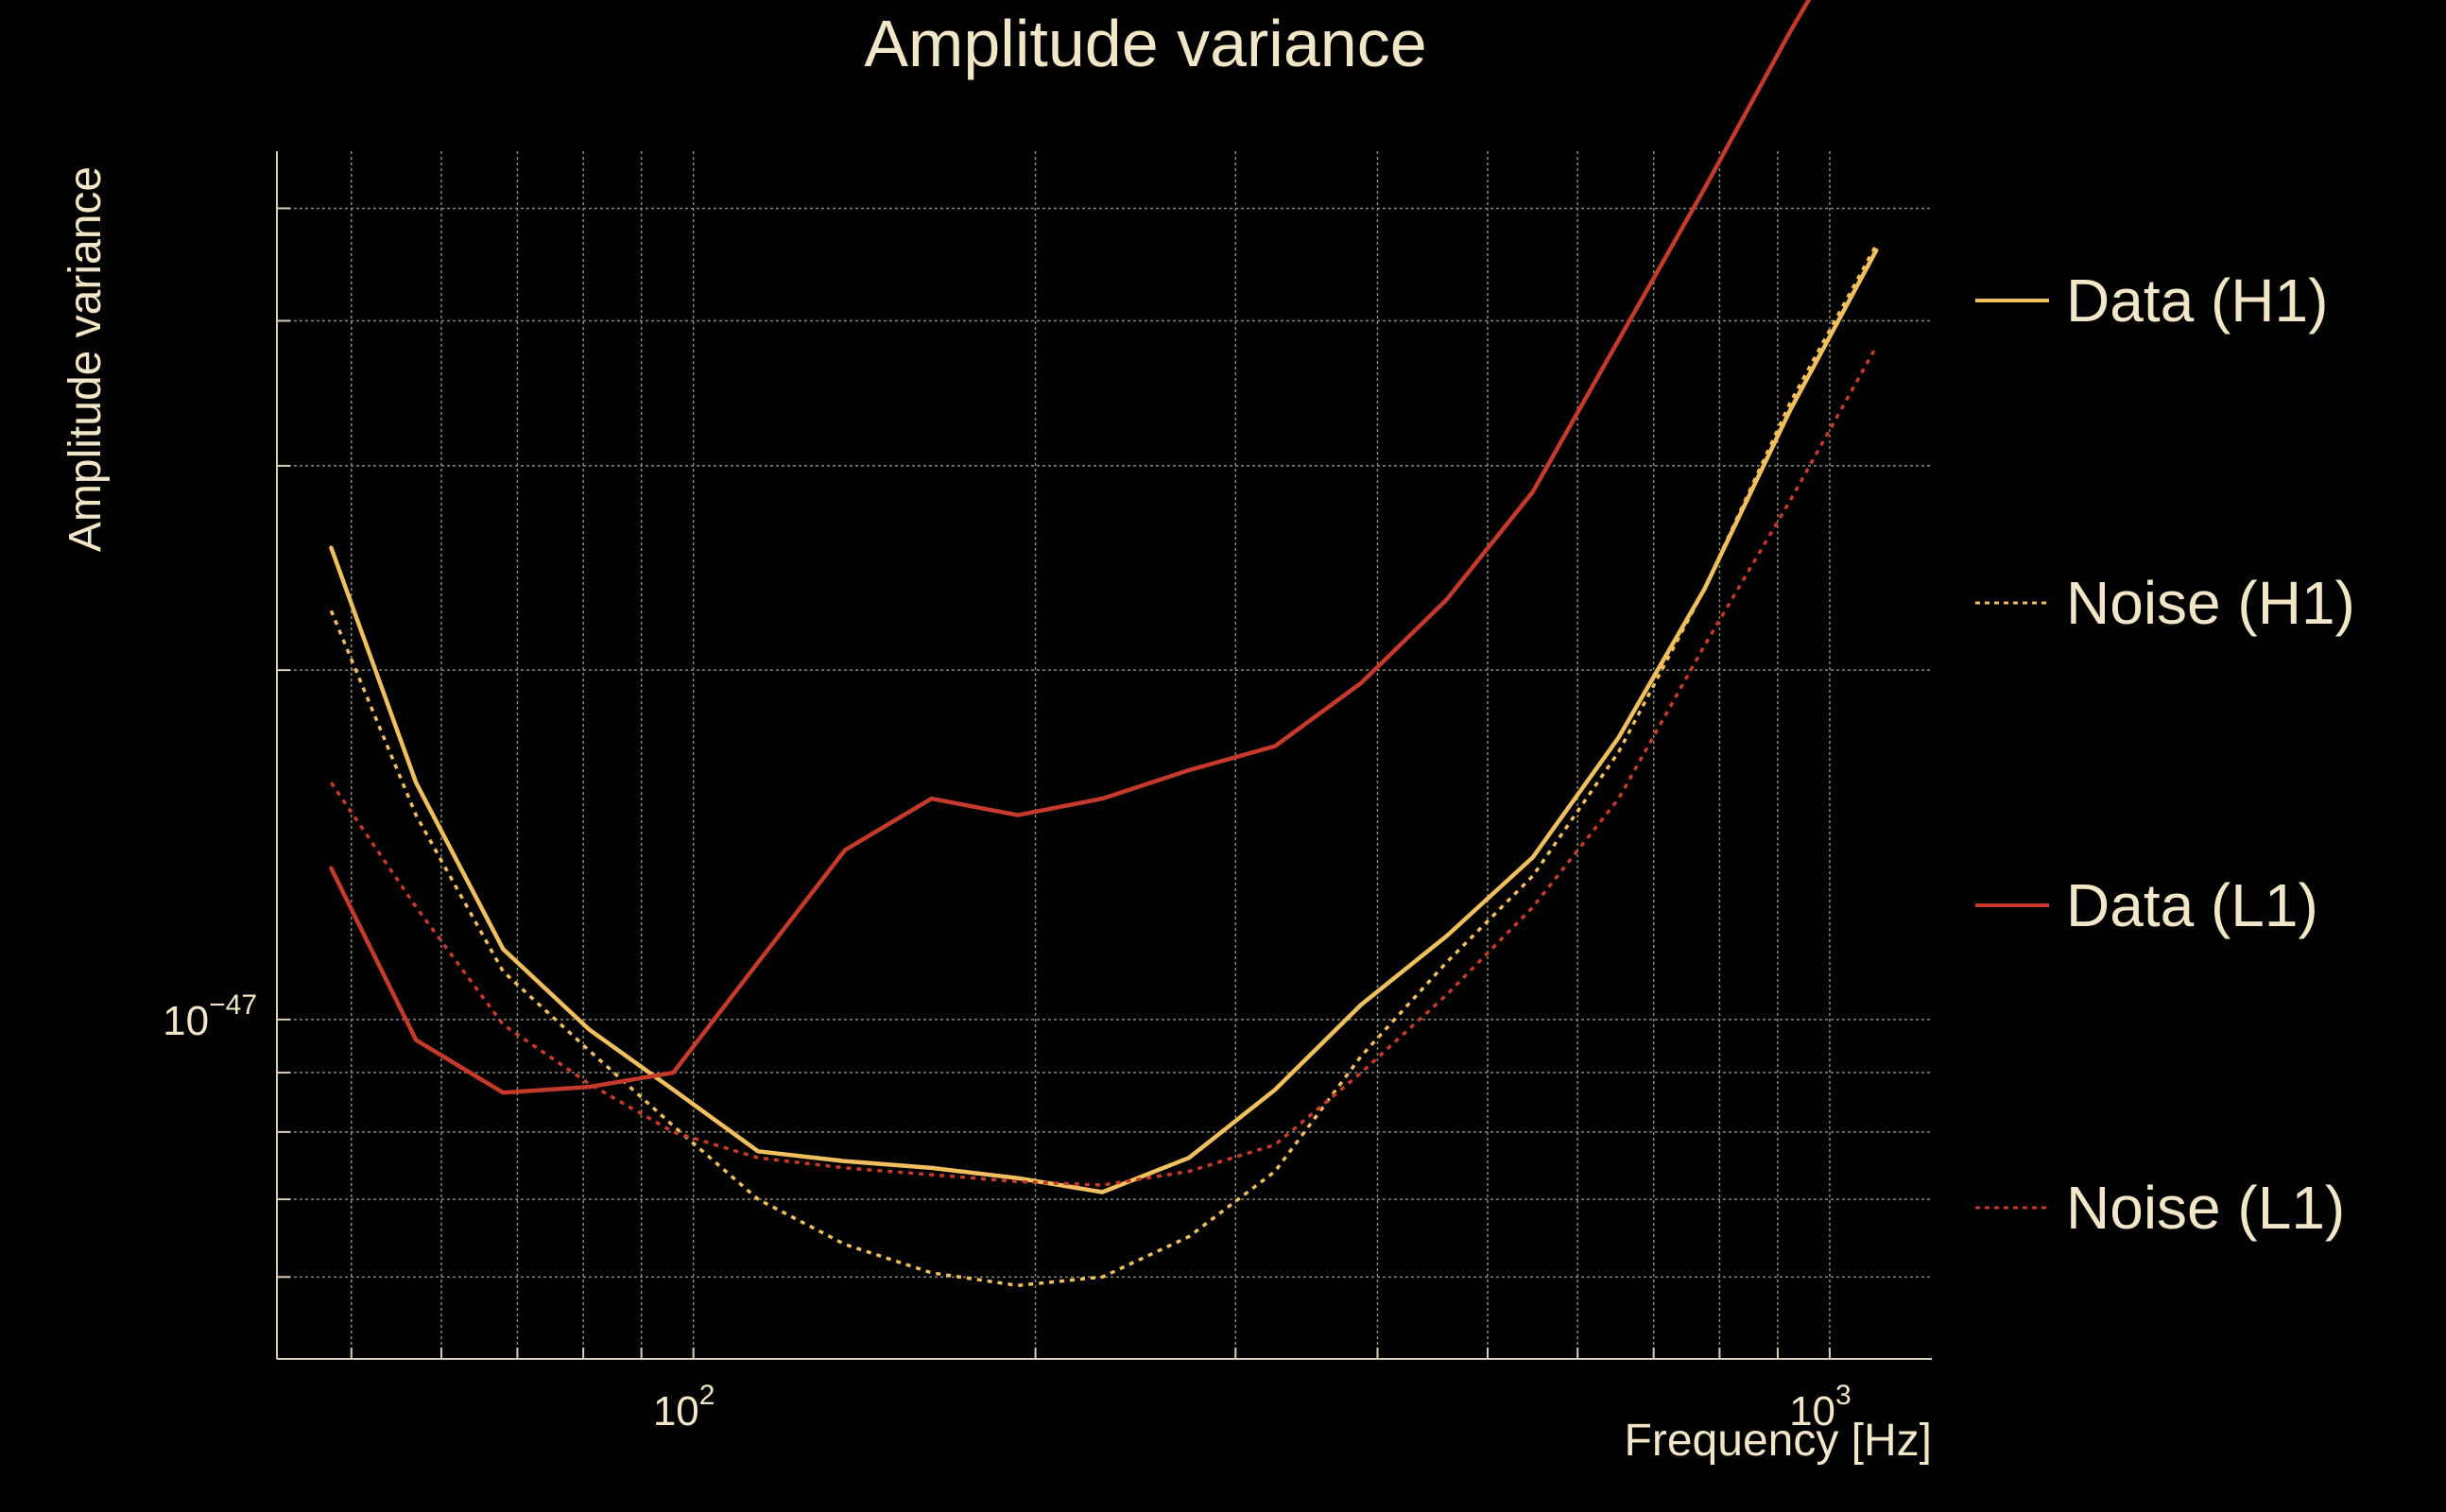 The image size is (2446, 1512). What do you see at coordinates (1778, 1441) in the screenshot?
I see `x-axis-label: Frequency [Hz]` at bounding box center [1778, 1441].